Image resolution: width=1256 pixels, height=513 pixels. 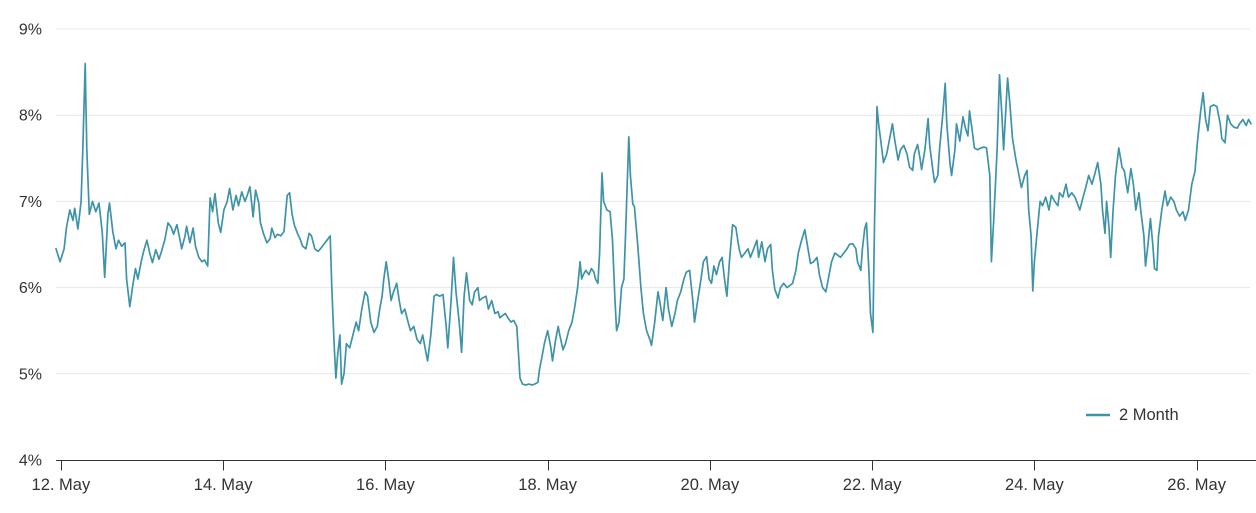 I want to click on x-axis-label: 24. May, so click(x=1034, y=485).